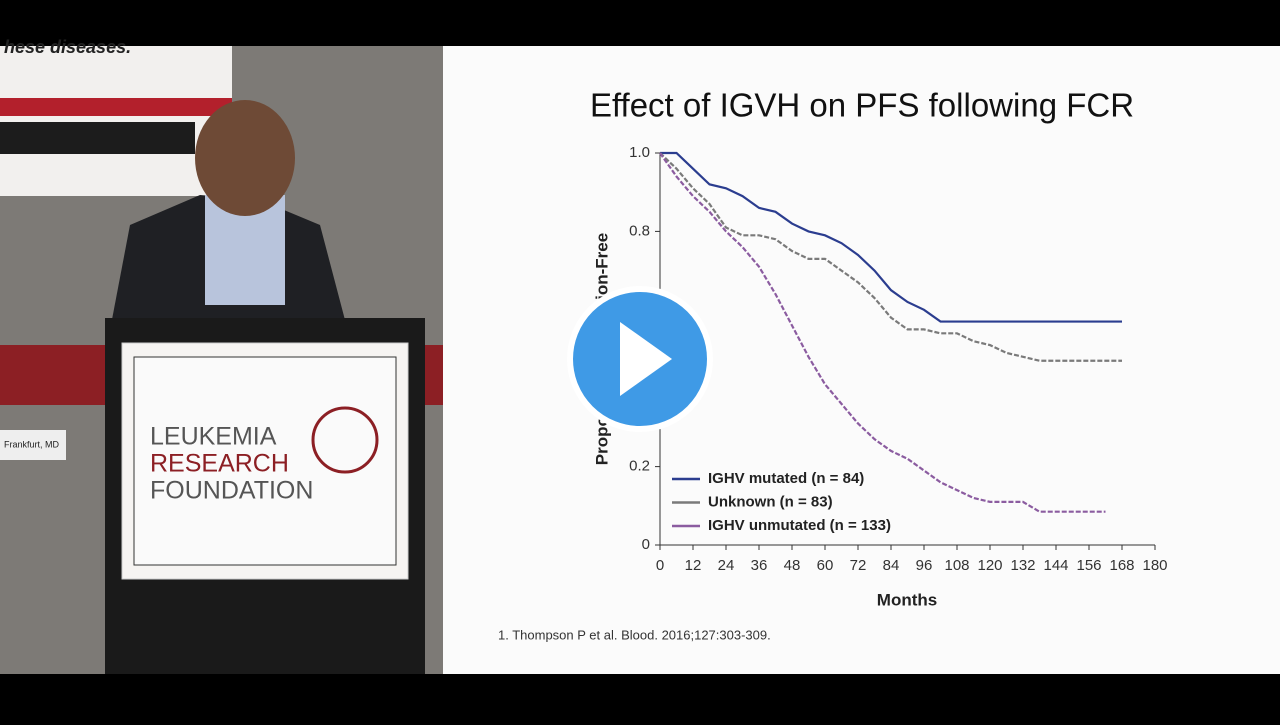 This screenshot has width=1280, height=725. Describe the element at coordinates (786, 478) in the screenshot. I see `legend-label: IGHV mutated (n = 84)` at that location.